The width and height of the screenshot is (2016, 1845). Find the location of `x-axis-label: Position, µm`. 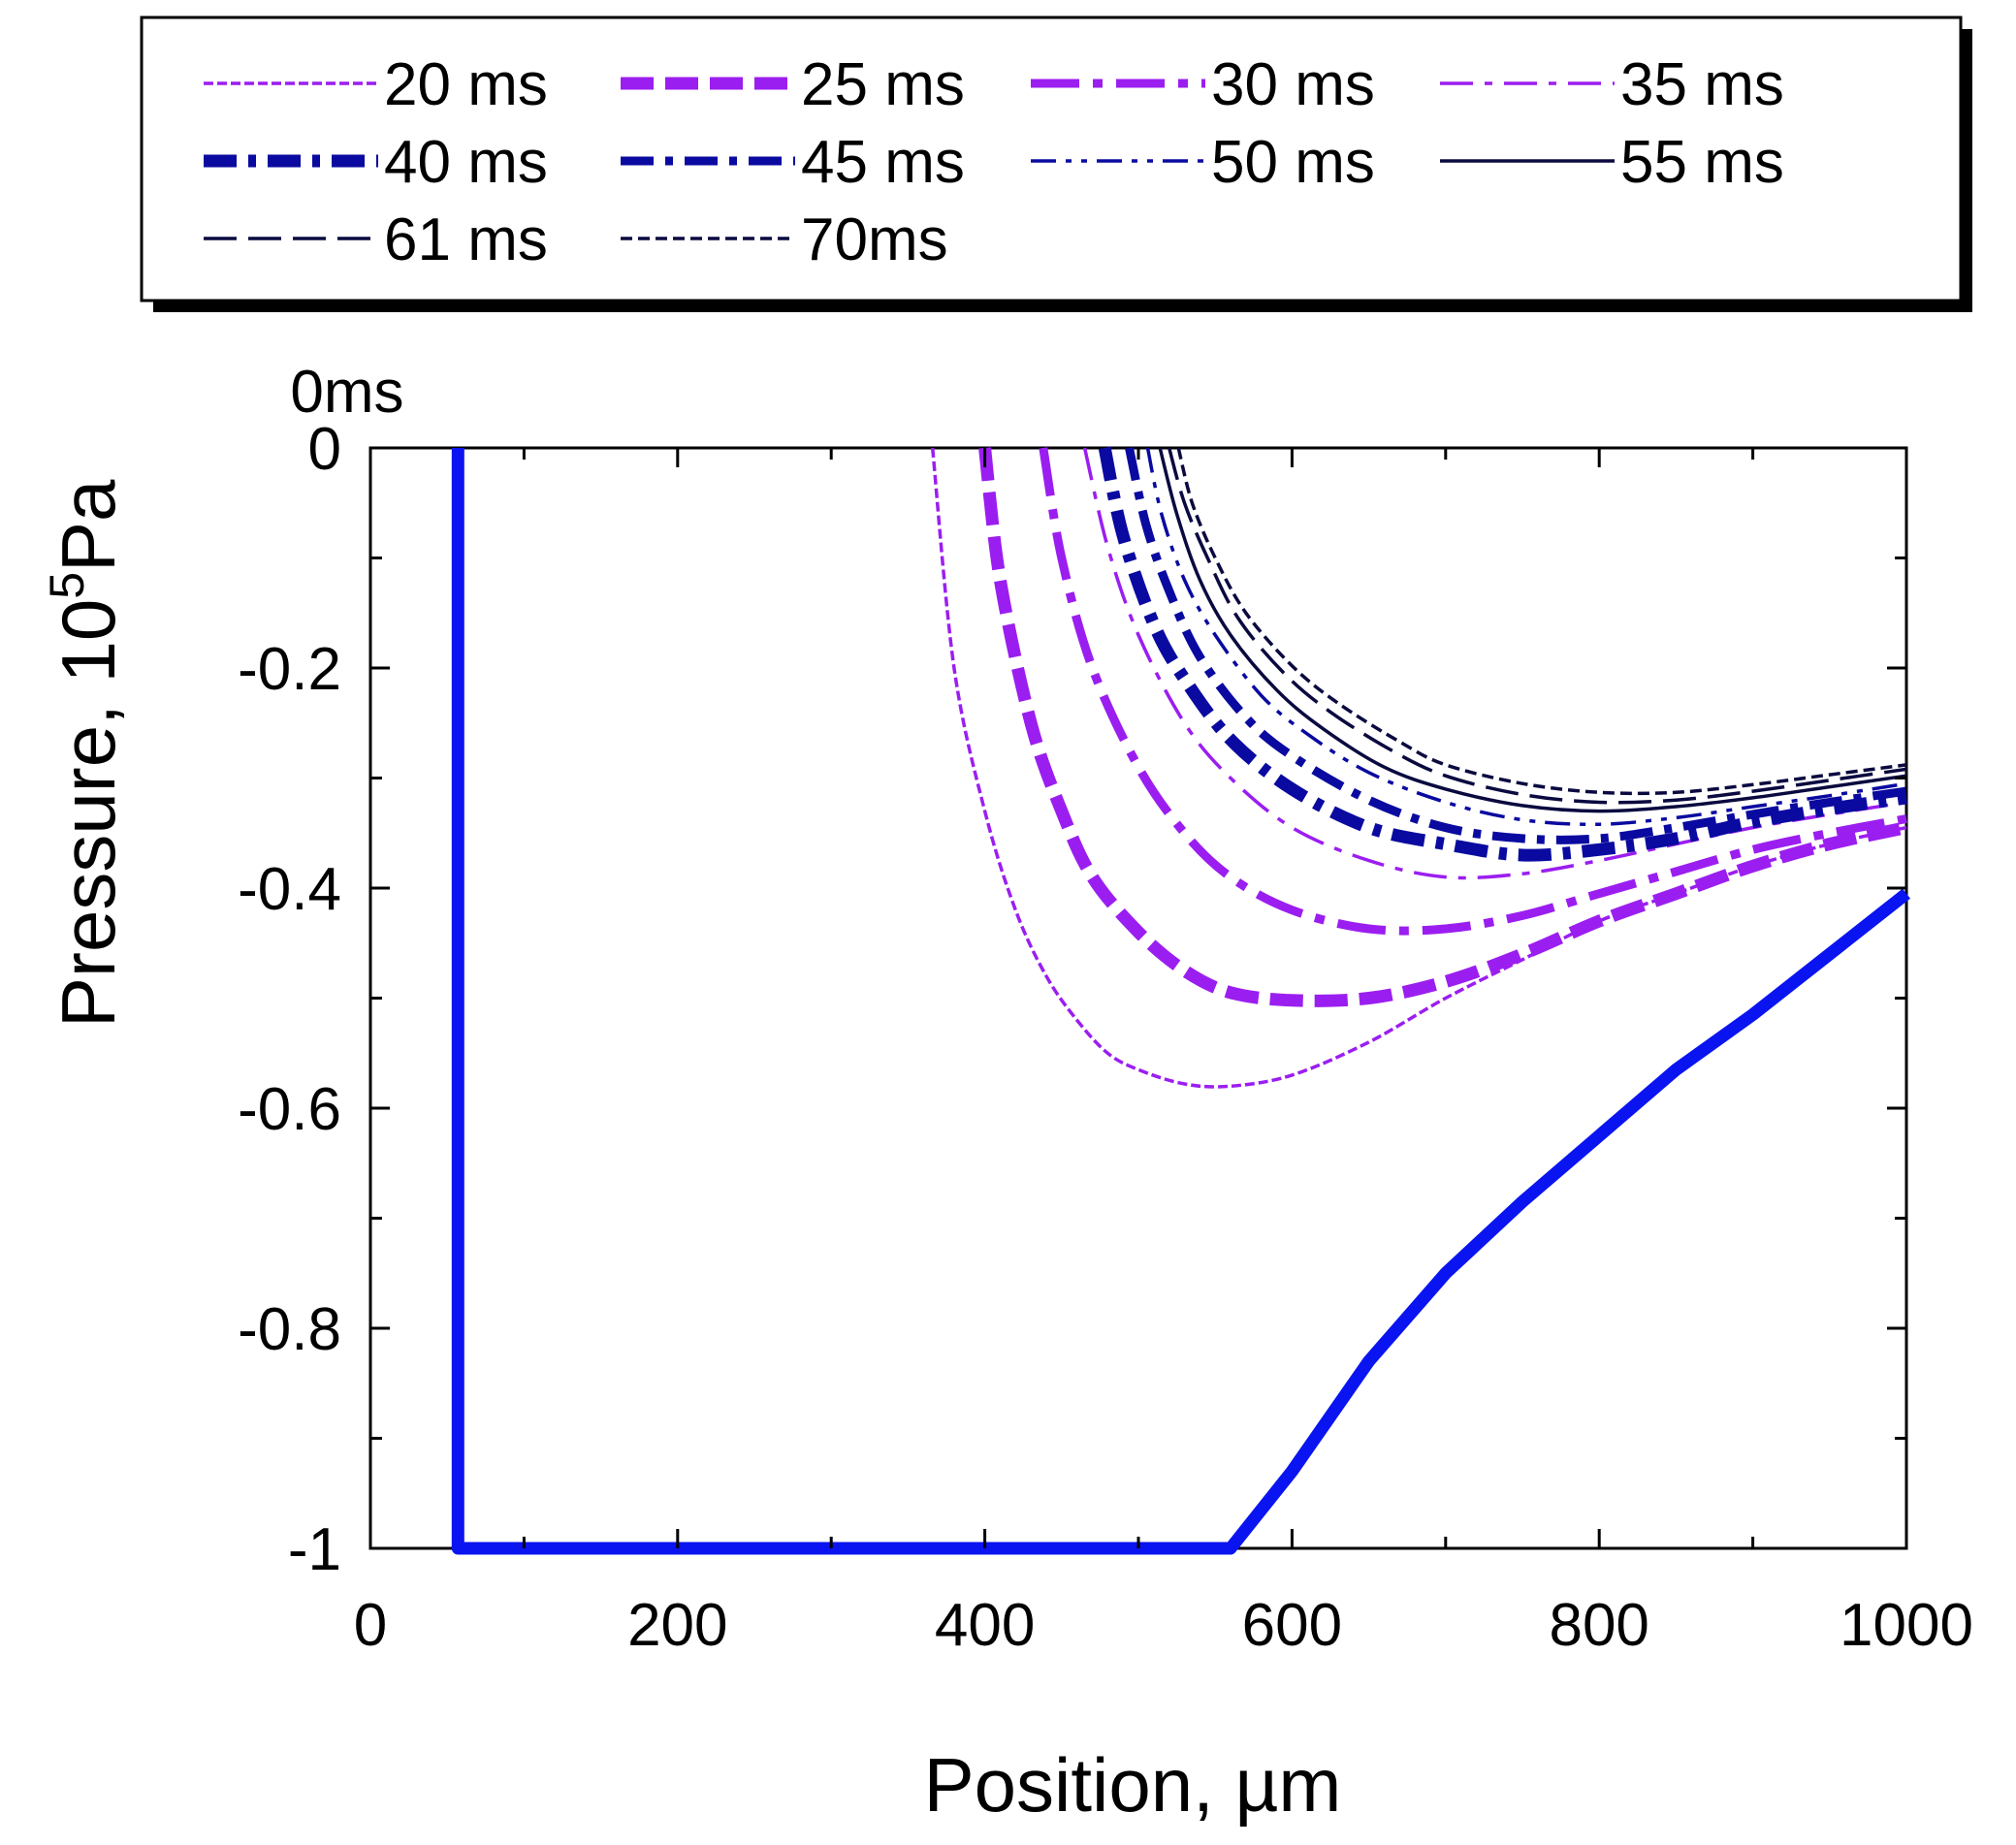

x-axis-label: Position, µm is located at coordinates (1133, 1785).